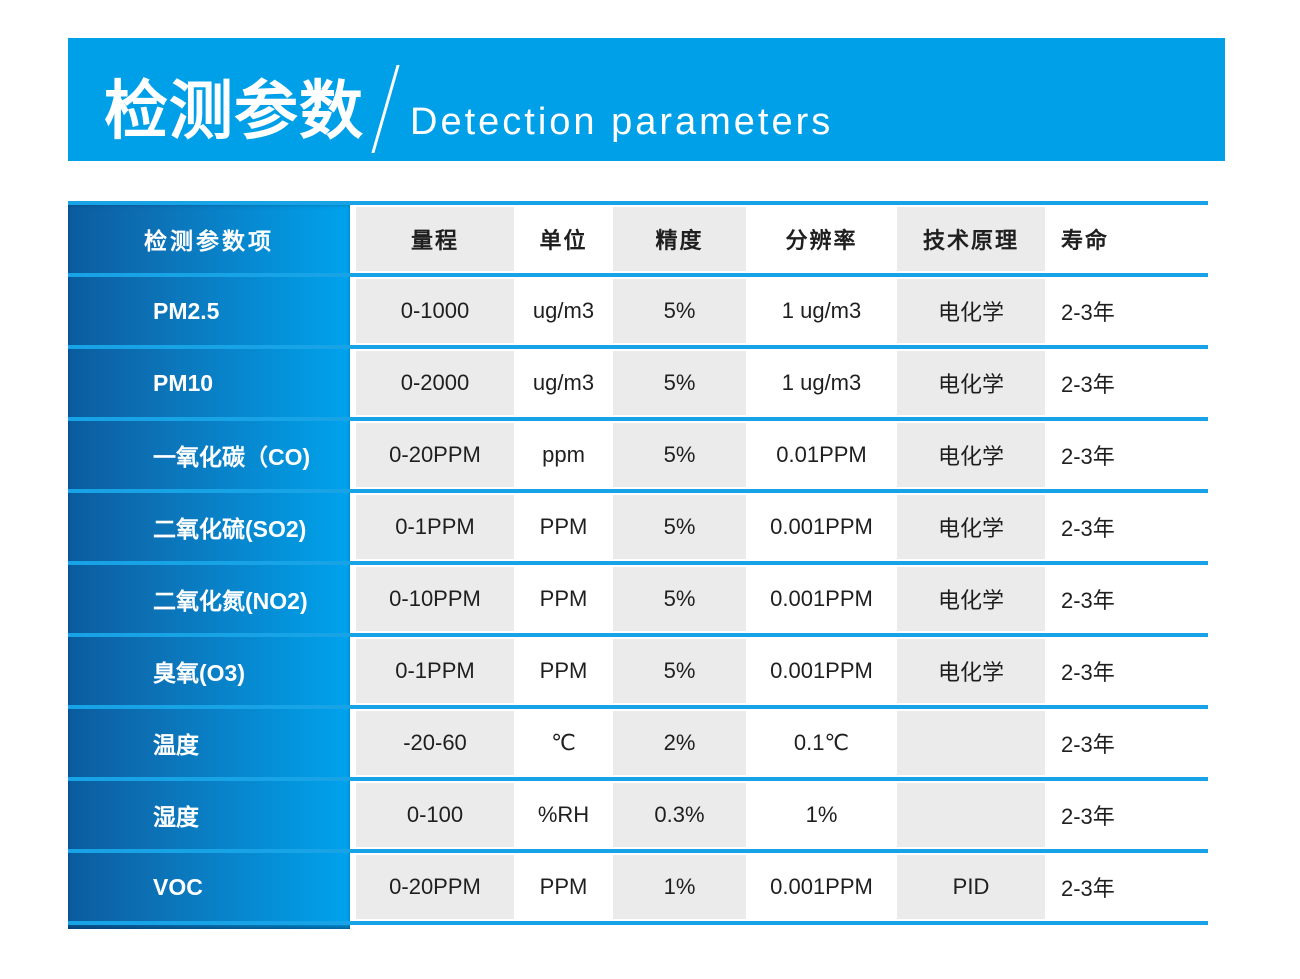  What do you see at coordinates (176, 745) in the screenshot?
I see `row-parameter-name: 温度` at bounding box center [176, 745].